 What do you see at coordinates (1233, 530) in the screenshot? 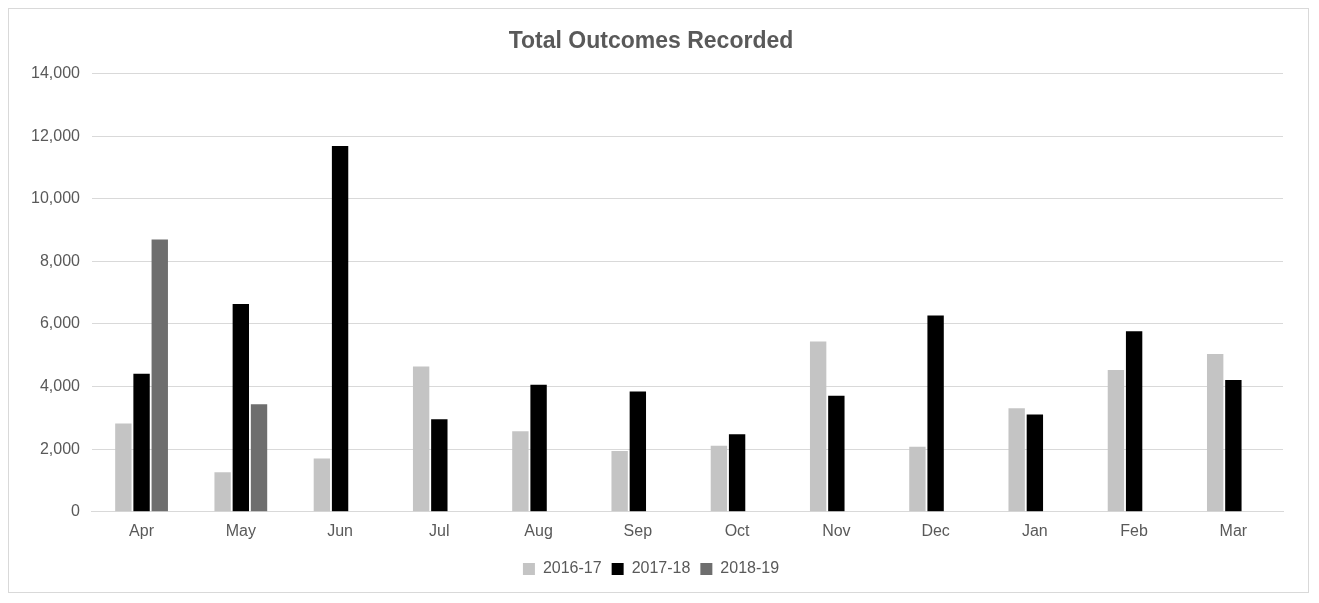
I see `x-tick-label: Mar` at bounding box center [1233, 530].